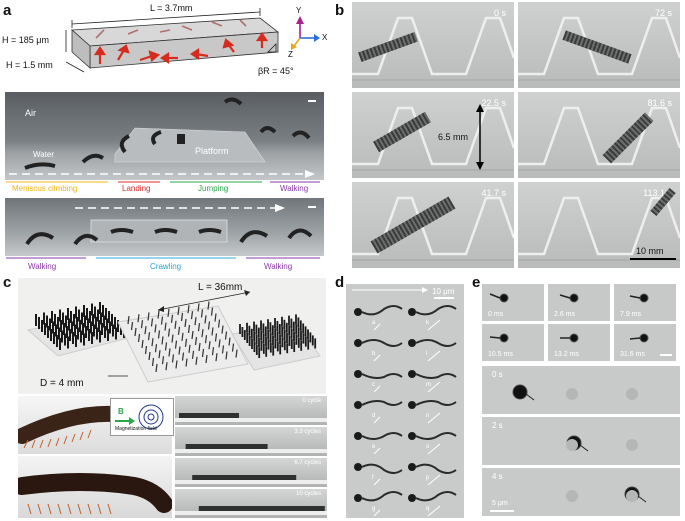 The width and height of the screenshot is (685, 521). What do you see at coordinates (164, 227) in the screenshot?
I see `crawling-sequence-photo` at bounding box center [164, 227].